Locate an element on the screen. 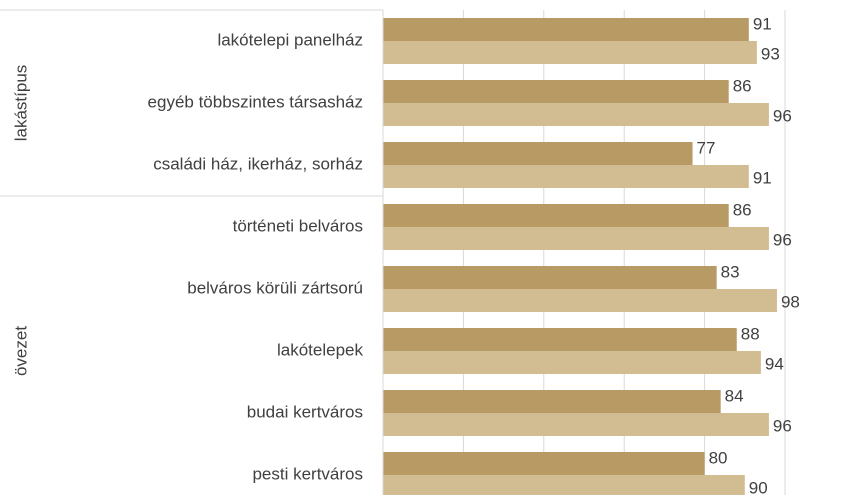  y-tick-label: történeti belváros is located at coordinates (298, 225).